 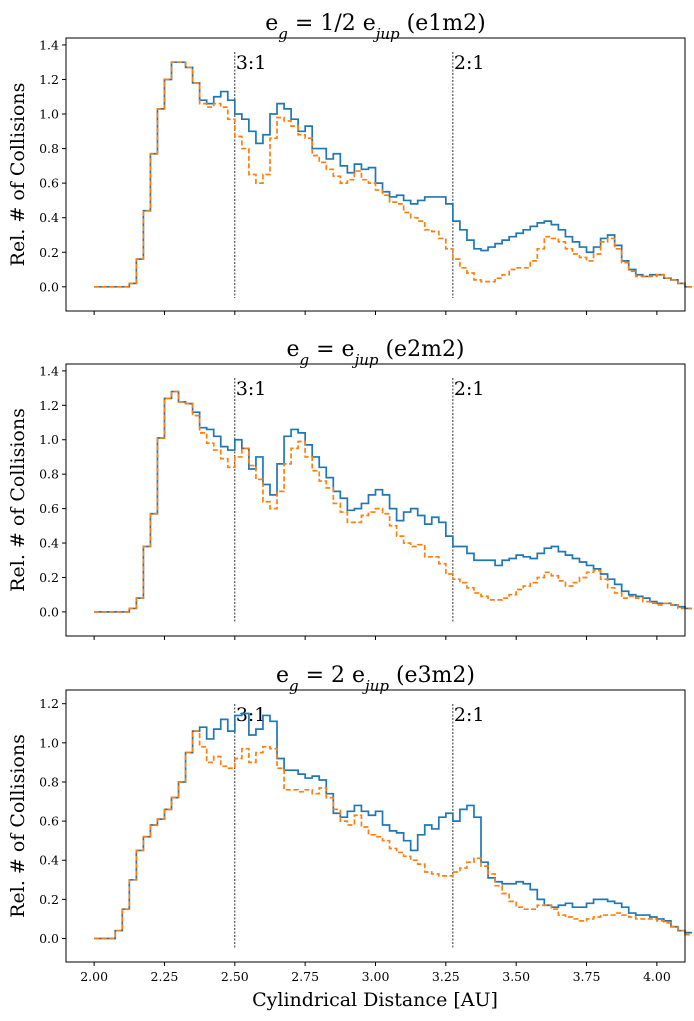 I want to click on title-text: (e3m2), so click(x=432, y=675).